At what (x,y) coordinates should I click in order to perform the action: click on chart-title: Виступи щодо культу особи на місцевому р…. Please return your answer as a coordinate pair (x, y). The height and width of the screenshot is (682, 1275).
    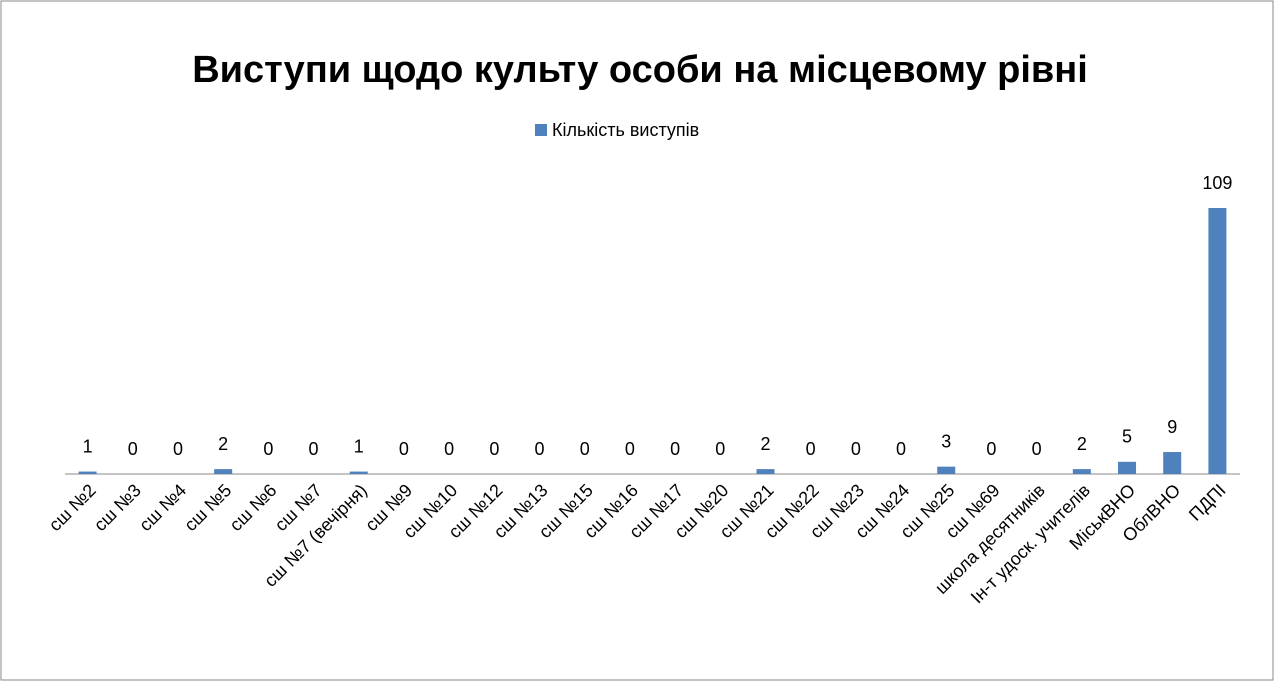
    Looking at the image, I should click on (640, 70).